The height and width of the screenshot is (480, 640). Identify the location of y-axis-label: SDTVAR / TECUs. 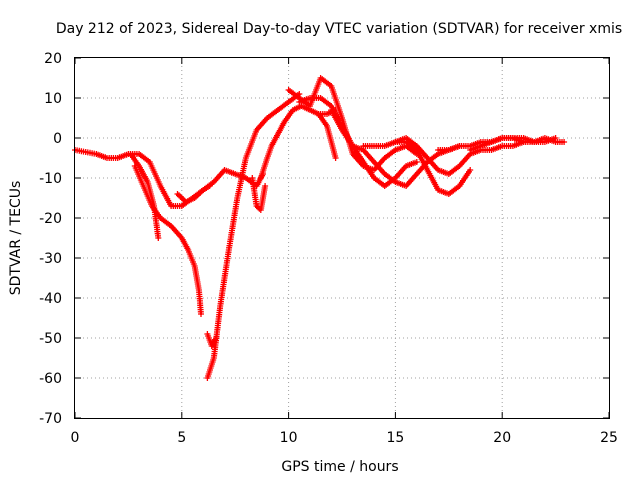
(16, 238).